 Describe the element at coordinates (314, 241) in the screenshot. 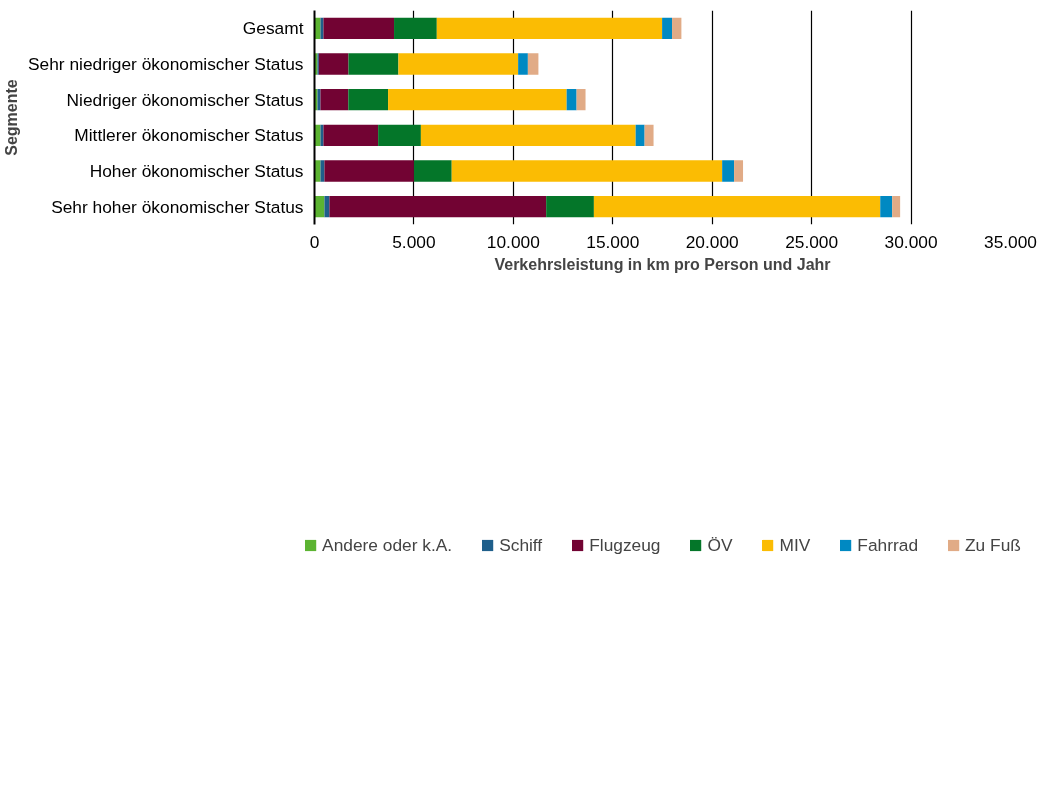

I see `x-tick-label: 0` at that location.